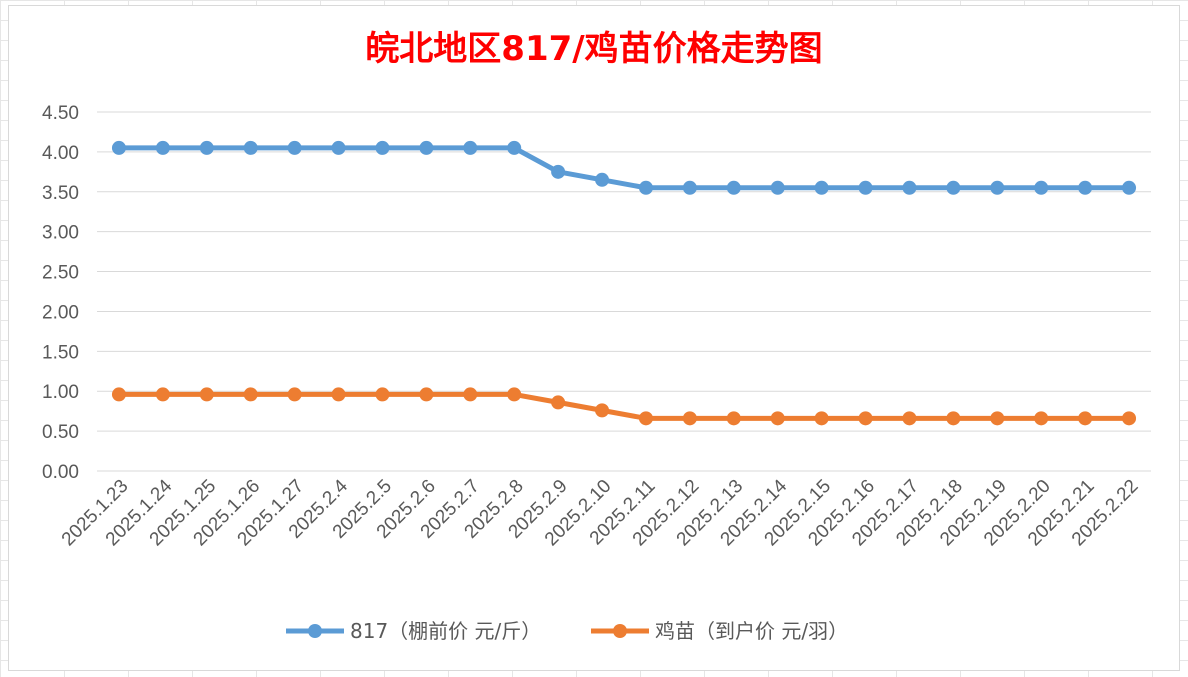 This screenshot has height=677, width=1188. I want to click on legend-label: 鸡苗（到户价 元/羽）, so click(751, 631).